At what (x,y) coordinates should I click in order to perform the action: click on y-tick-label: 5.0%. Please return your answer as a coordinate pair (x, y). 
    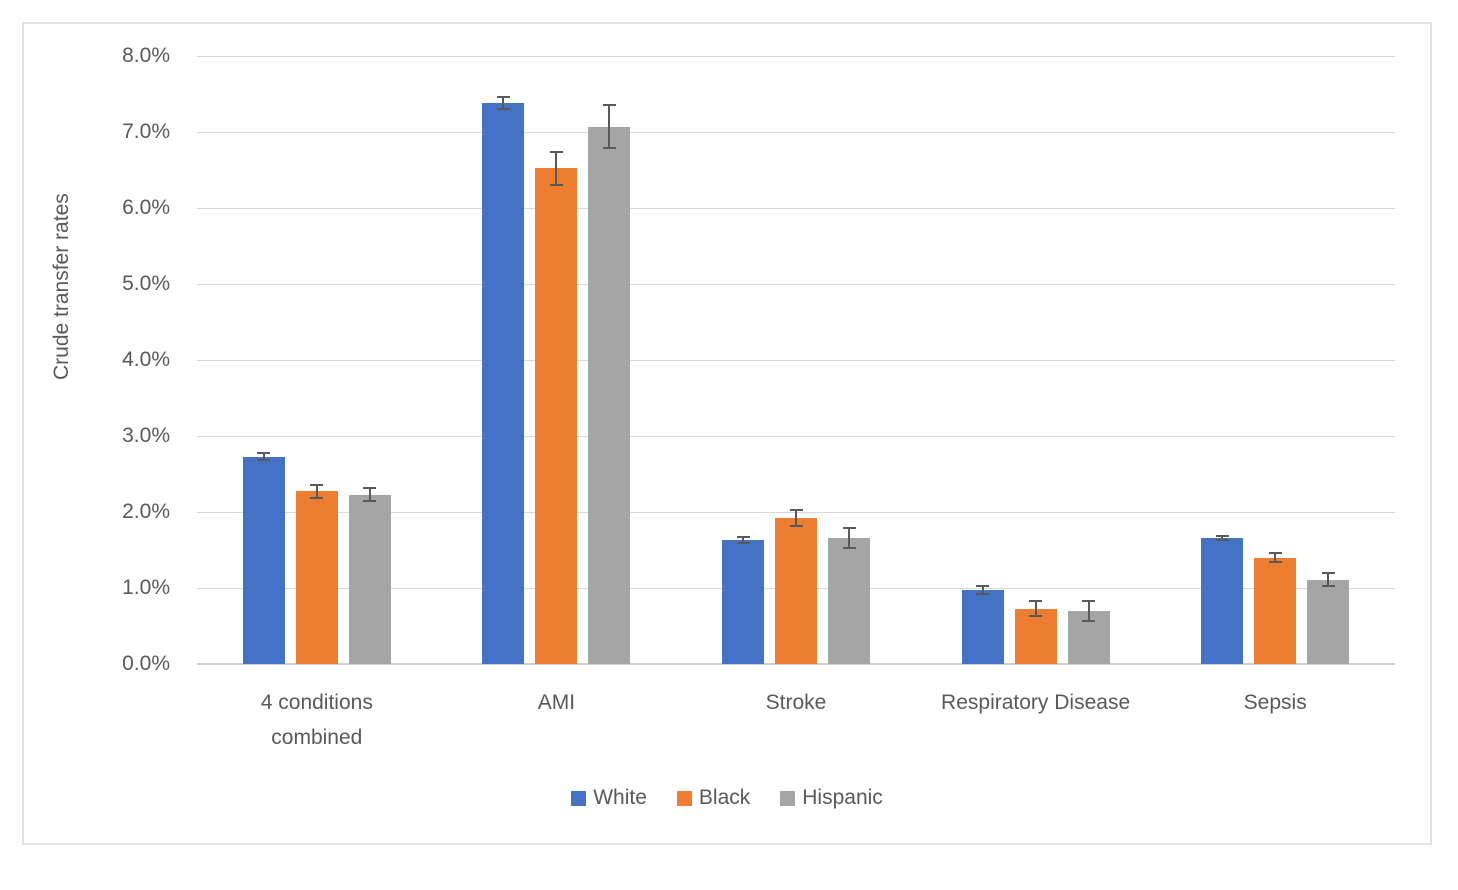
    Looking at the image, I should click on (146, 283).